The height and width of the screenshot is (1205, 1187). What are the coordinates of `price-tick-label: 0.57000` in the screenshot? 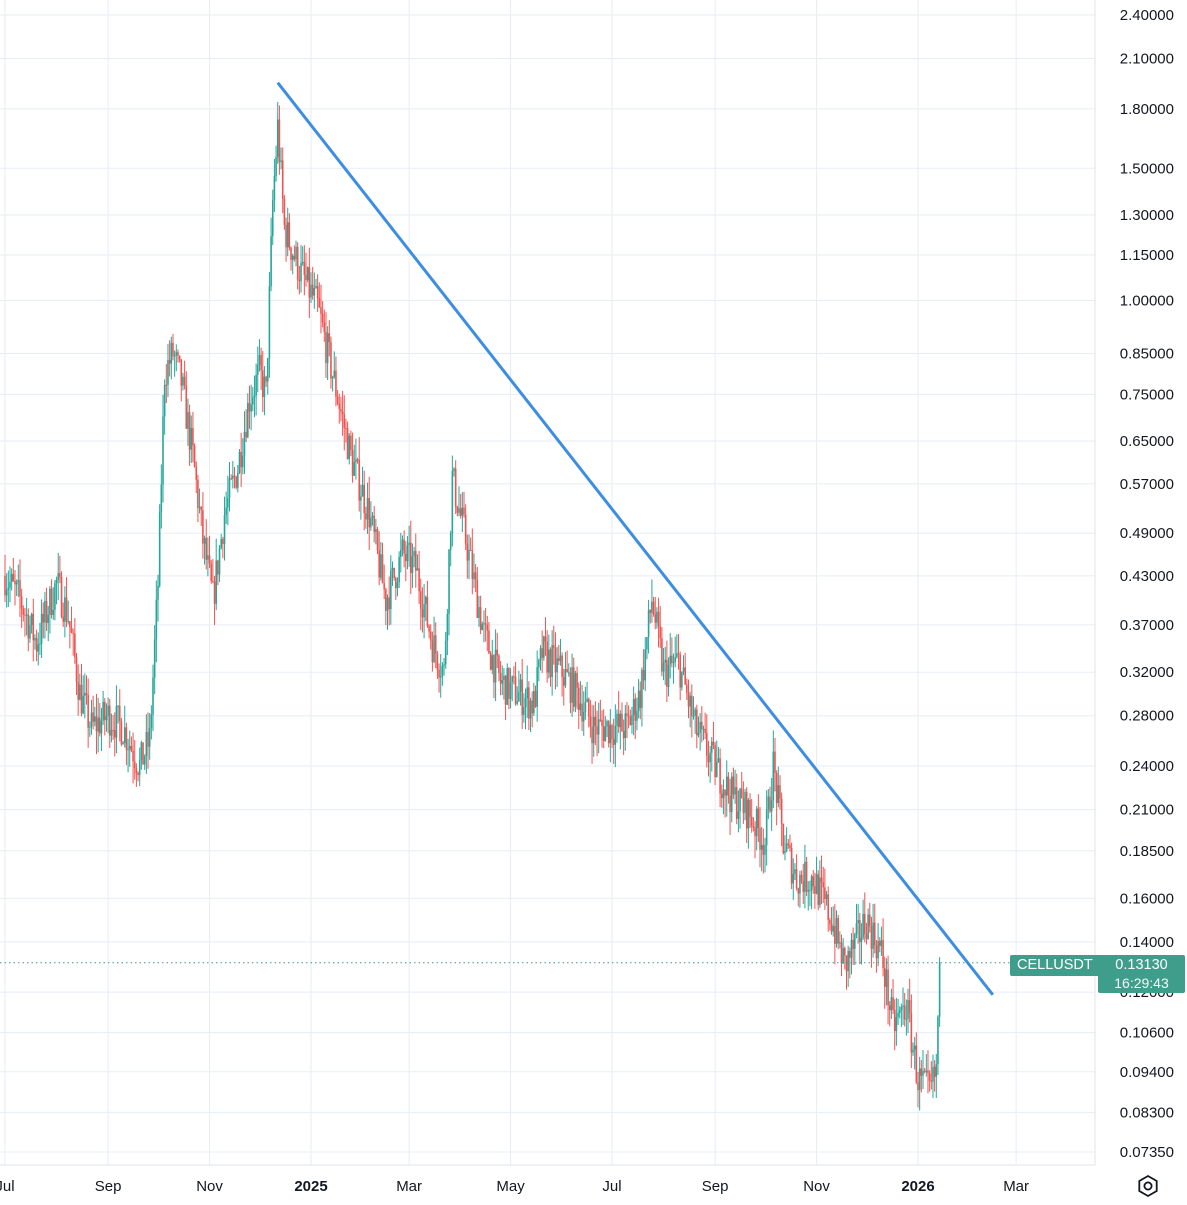 It's located at (1147, 484).